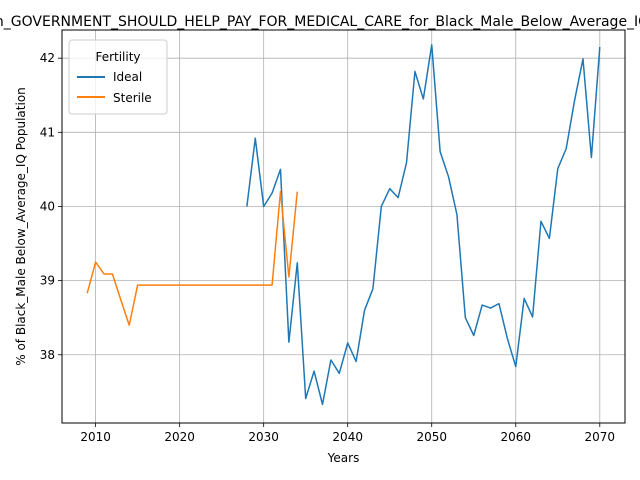 The width and height of the screenshot is (640, 480). Describe the element at coordinates (47, 281) in the screenshot. I see `y-tick-label: 39` at that location.